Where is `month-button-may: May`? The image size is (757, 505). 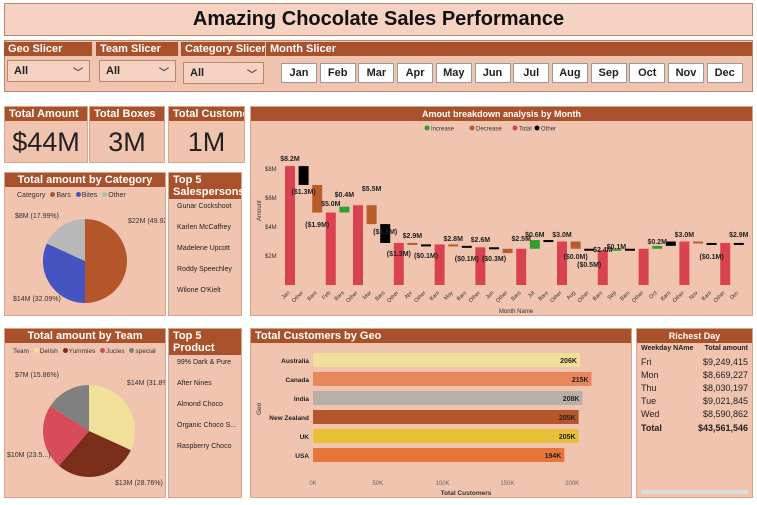 month-button-may: May is located at coordinates (453, 73).